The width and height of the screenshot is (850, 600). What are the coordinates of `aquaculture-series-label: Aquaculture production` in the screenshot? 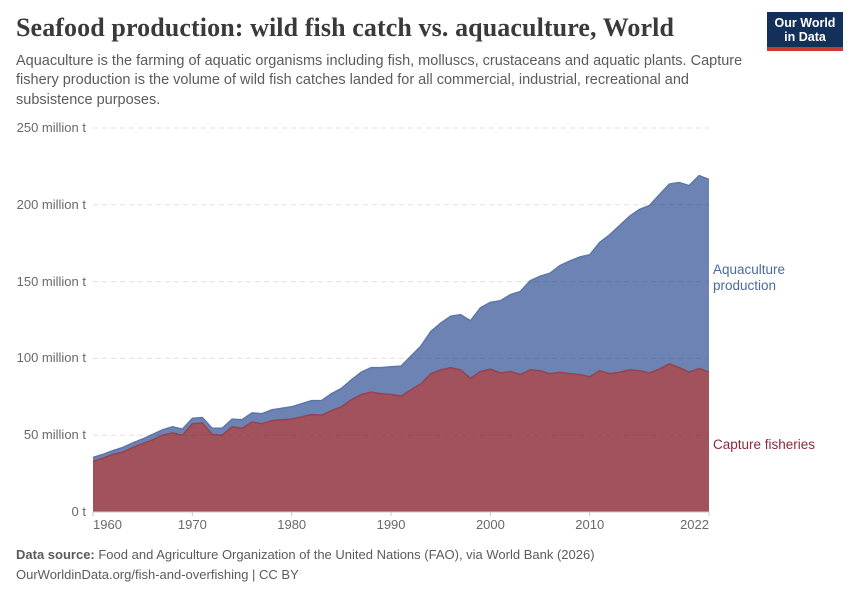 It's located at (749, 277).